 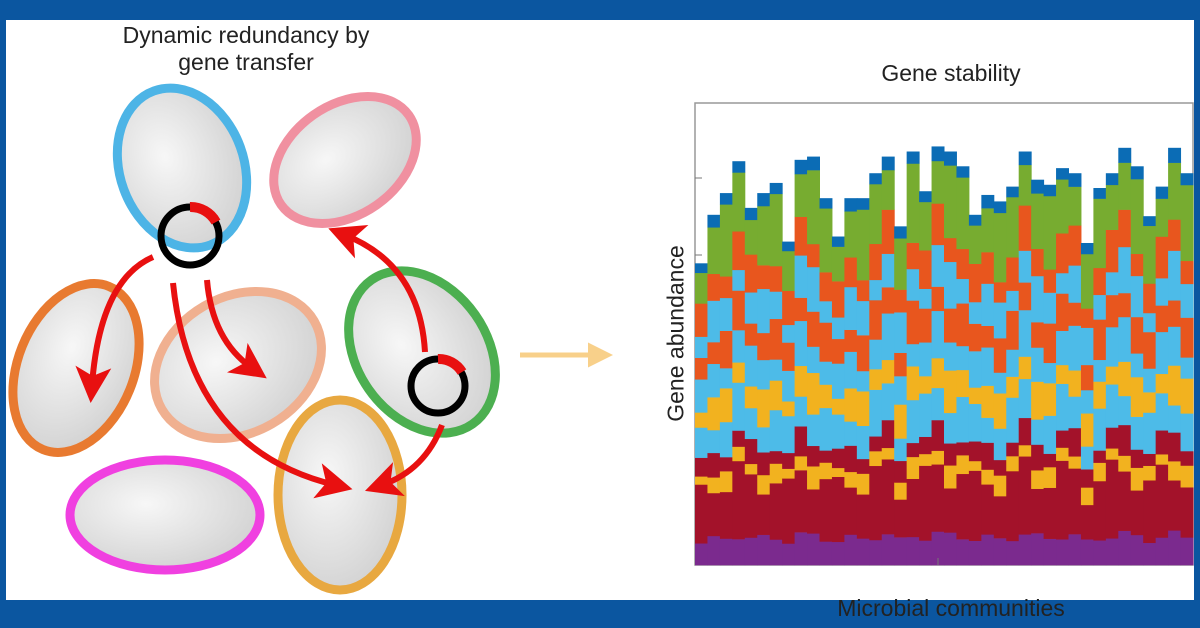 I want to click on arrow-to-yellow-from-blue, so click(x=261, y=390).